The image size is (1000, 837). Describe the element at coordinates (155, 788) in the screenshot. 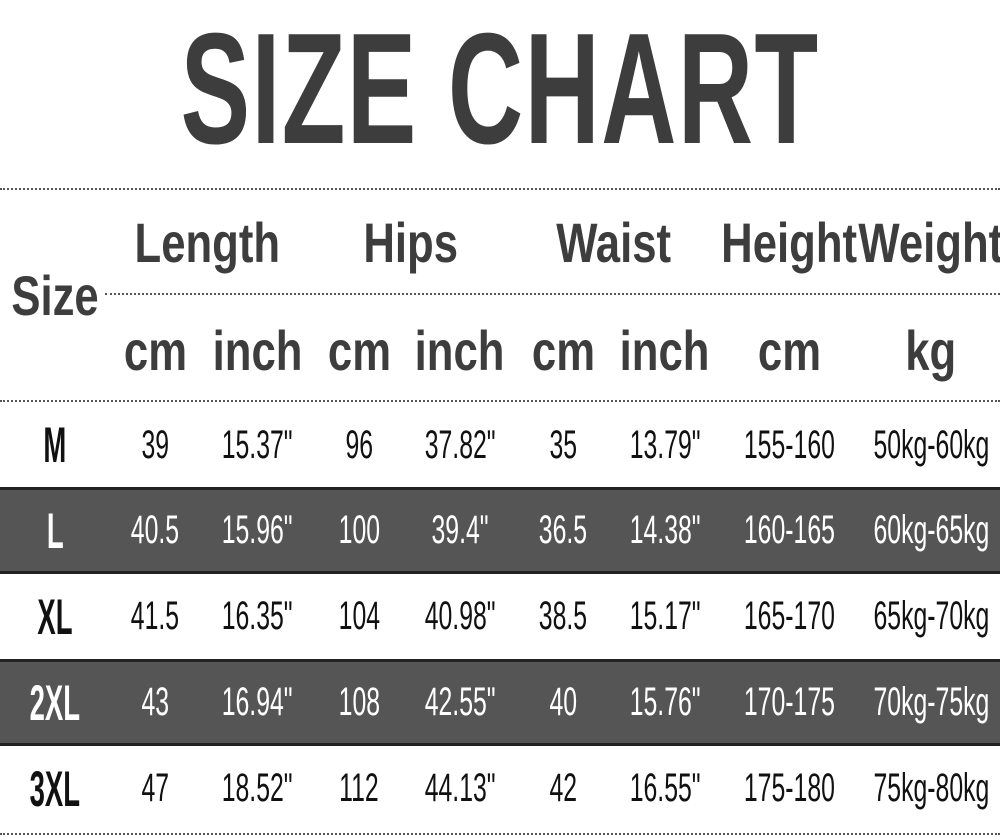

I see `table-cell: 47` at that location.